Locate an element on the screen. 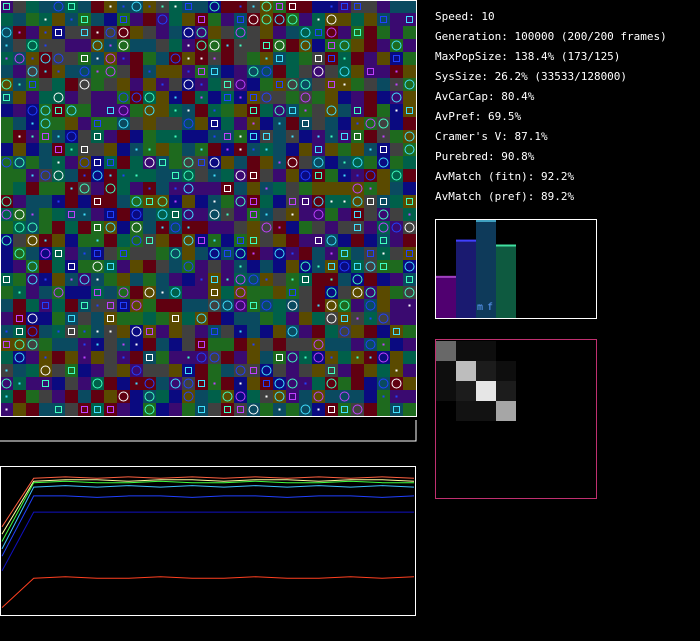 The image size is (700, 641). graph-border is located at coordinates (208, 541).